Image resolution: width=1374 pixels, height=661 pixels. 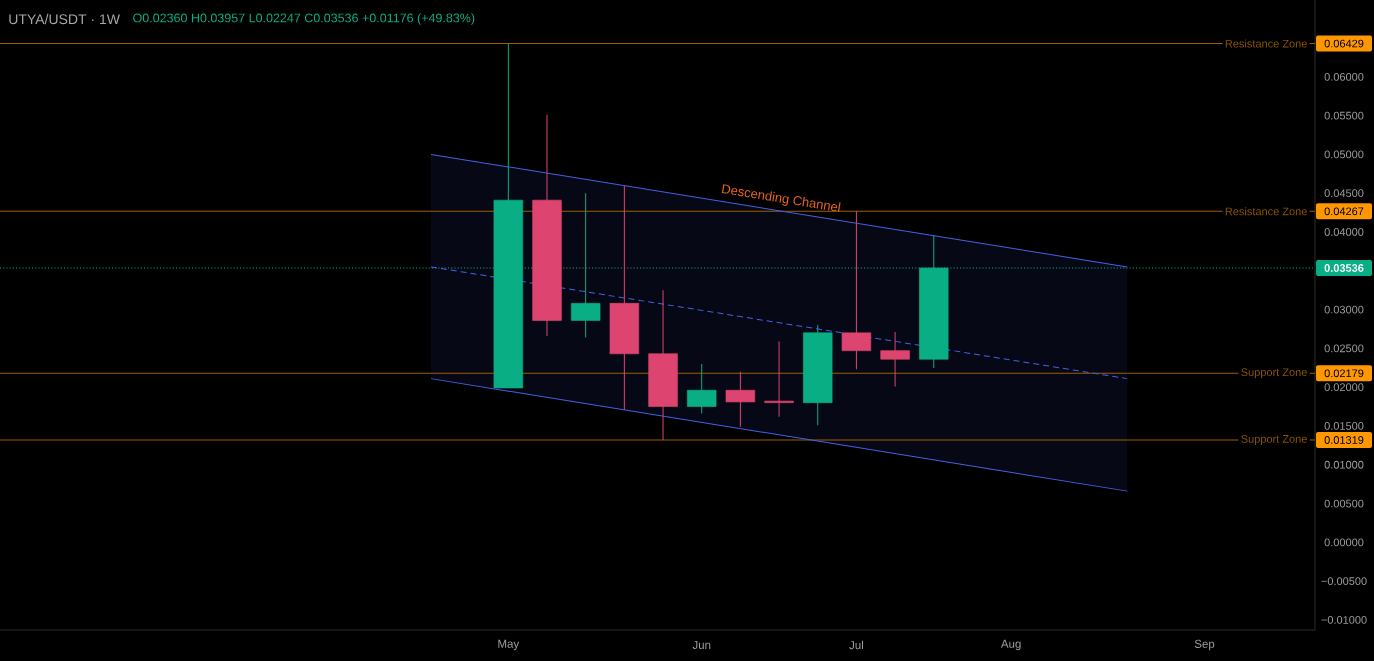 I want to click on y-tick-label: 0.01319, so click(x=1344, y=440).